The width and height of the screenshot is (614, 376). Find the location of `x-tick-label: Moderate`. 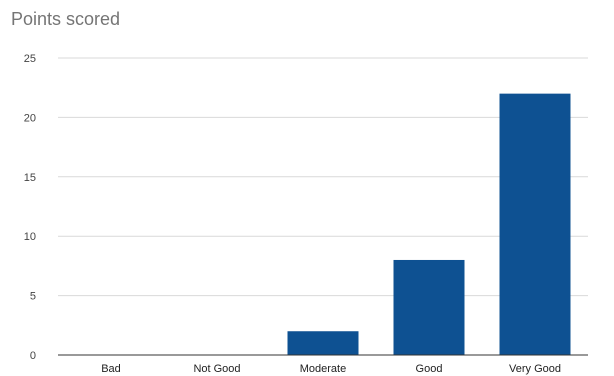

x-tick-label: Moderate is located at coordinates (323, 369).